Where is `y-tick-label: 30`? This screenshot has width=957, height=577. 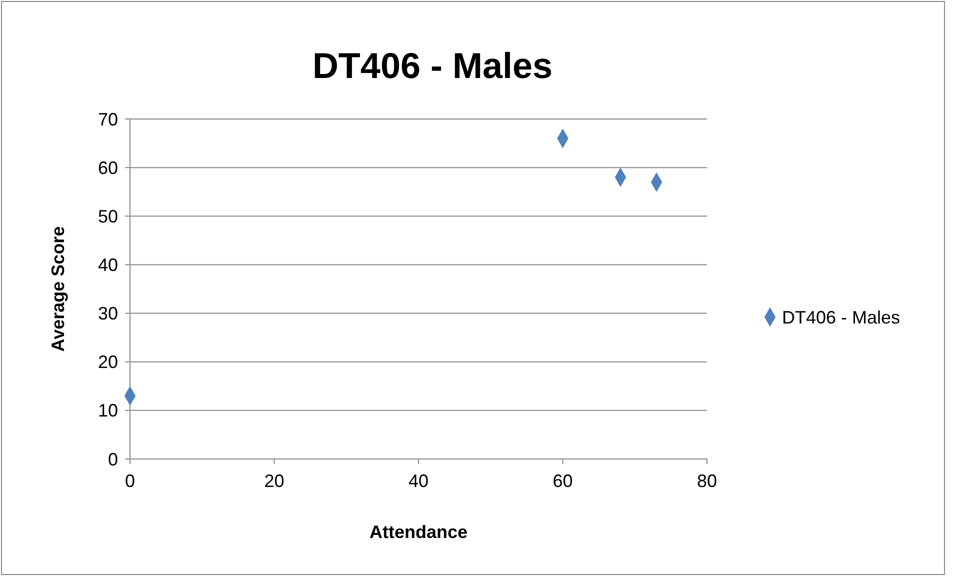
y-tick-label: 30 is located at coordinates (108, 314).